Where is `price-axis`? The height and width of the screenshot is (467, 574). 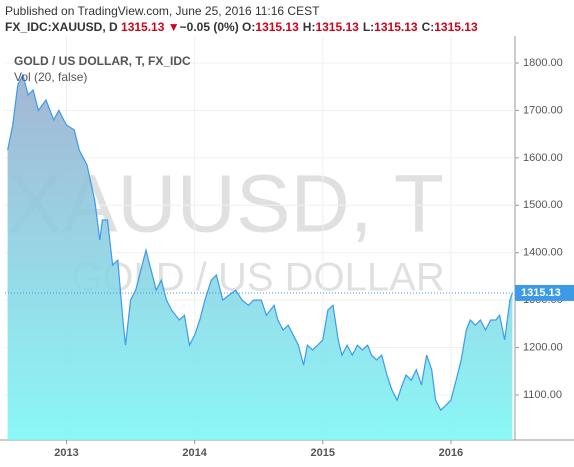
price-axis is located at coordinates (544, 251).